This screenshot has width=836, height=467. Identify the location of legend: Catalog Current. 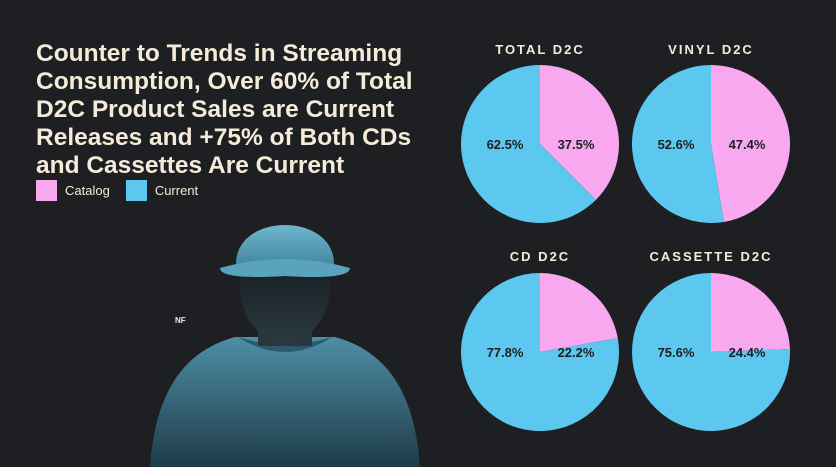
(121, 190).